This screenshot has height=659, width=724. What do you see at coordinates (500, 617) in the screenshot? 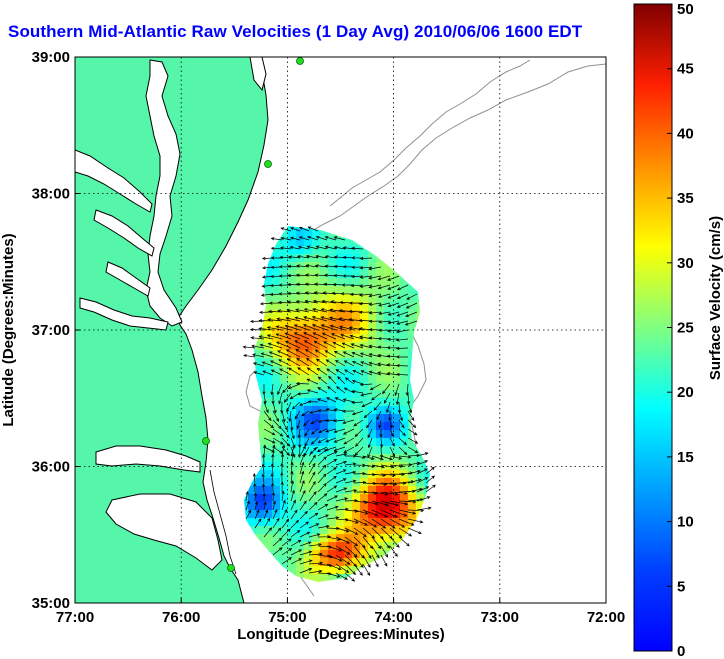
I see `x-tick-label: 73:00` at bounding box center [500, 617].